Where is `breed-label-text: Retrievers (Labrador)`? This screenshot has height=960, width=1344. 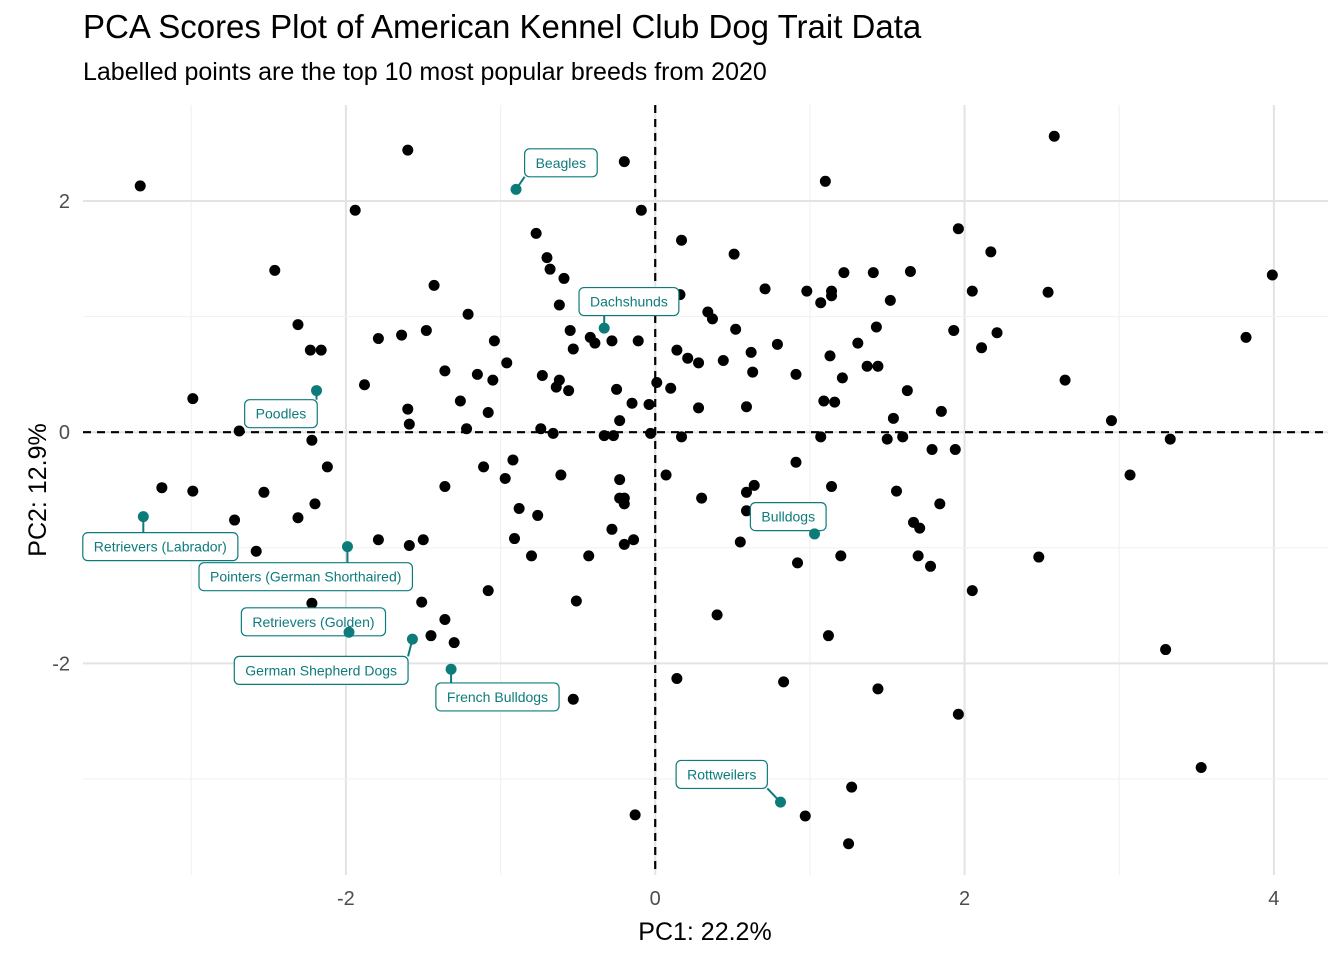 breed-label-text: Retrievers (Labrador) is located at coordinates (160, 547).